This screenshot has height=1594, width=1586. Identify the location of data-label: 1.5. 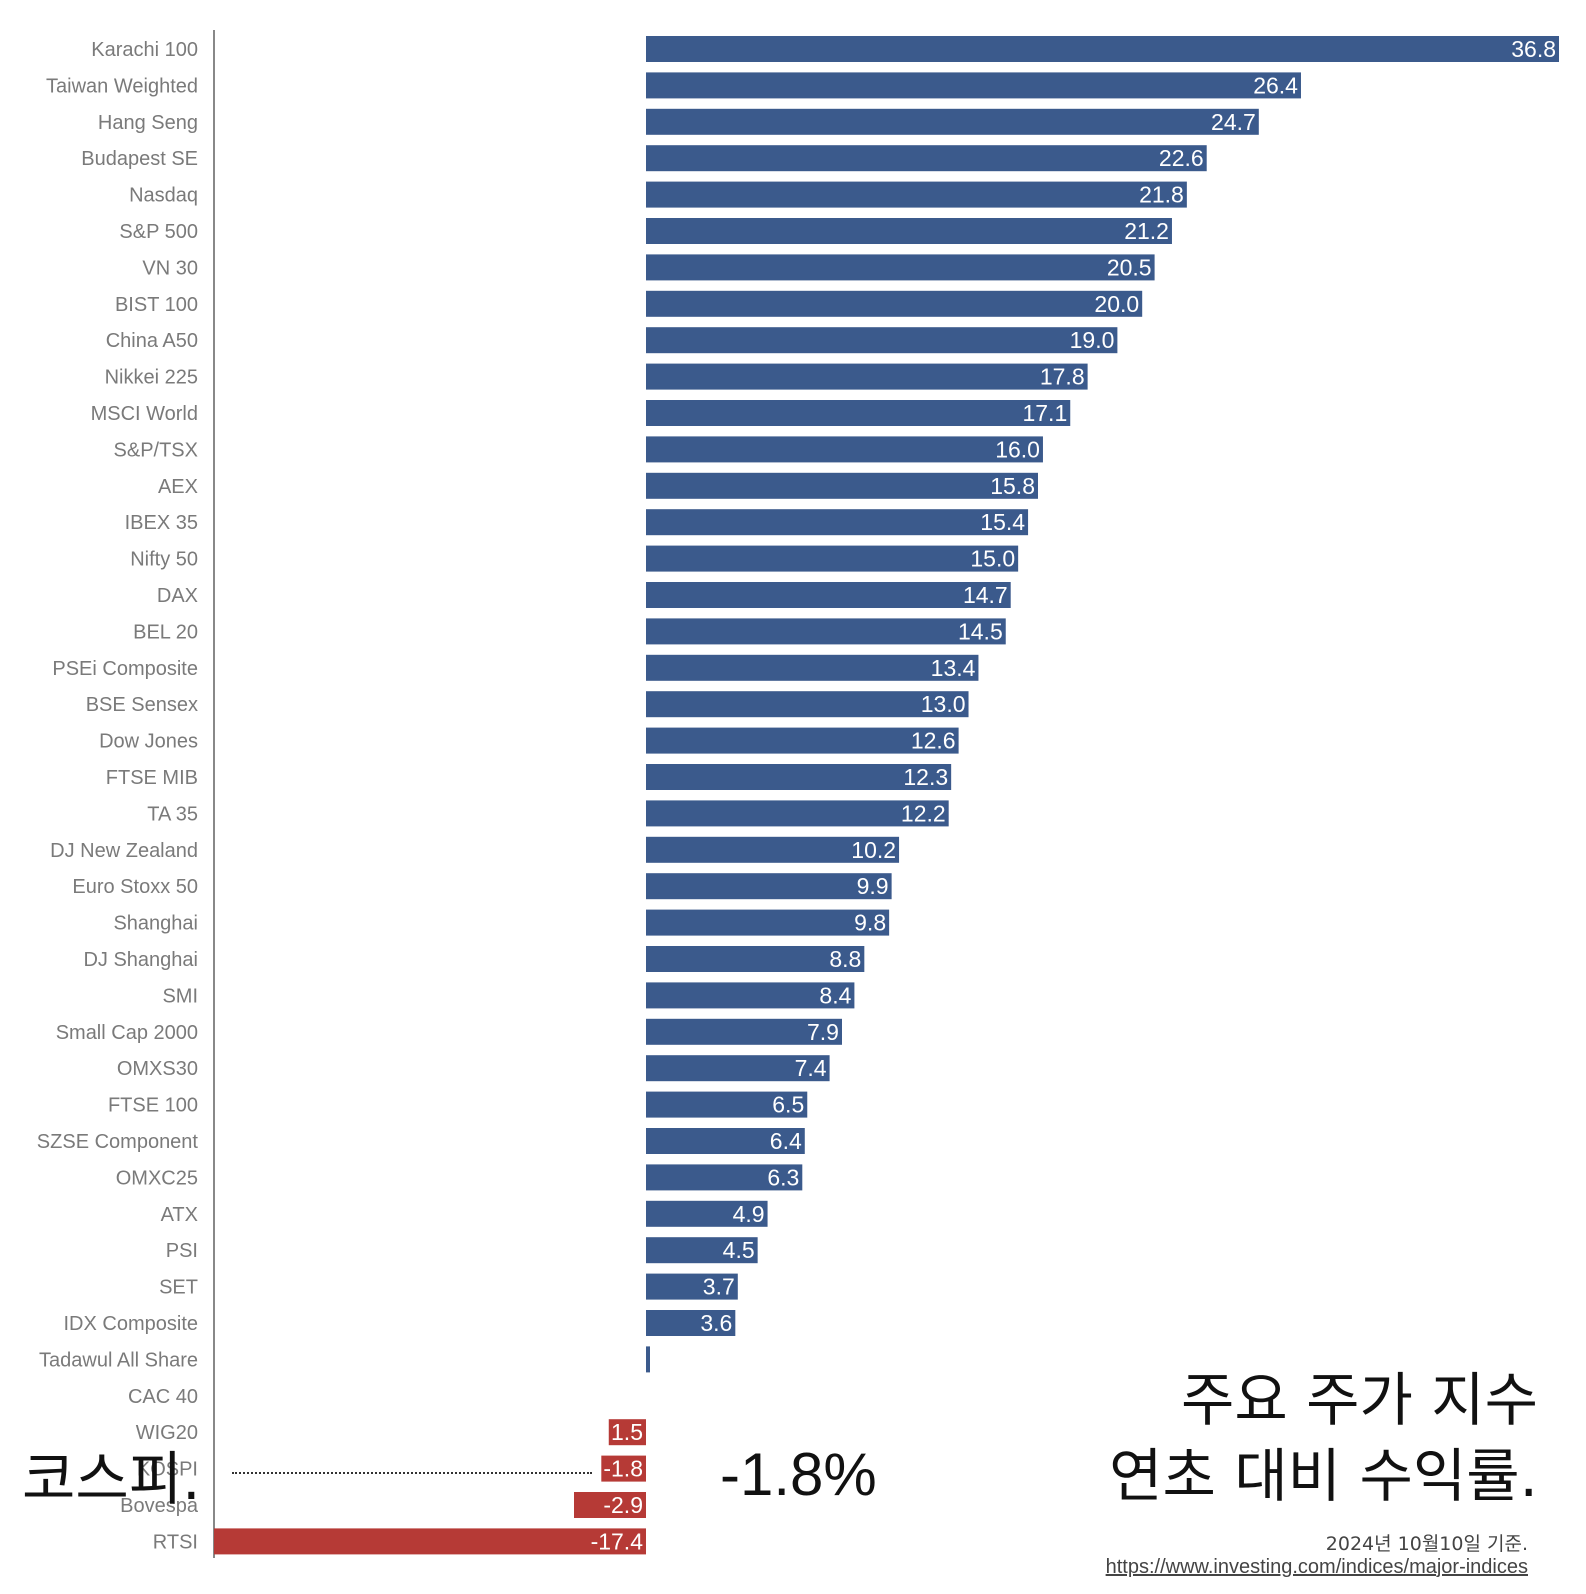
(627, 1432).